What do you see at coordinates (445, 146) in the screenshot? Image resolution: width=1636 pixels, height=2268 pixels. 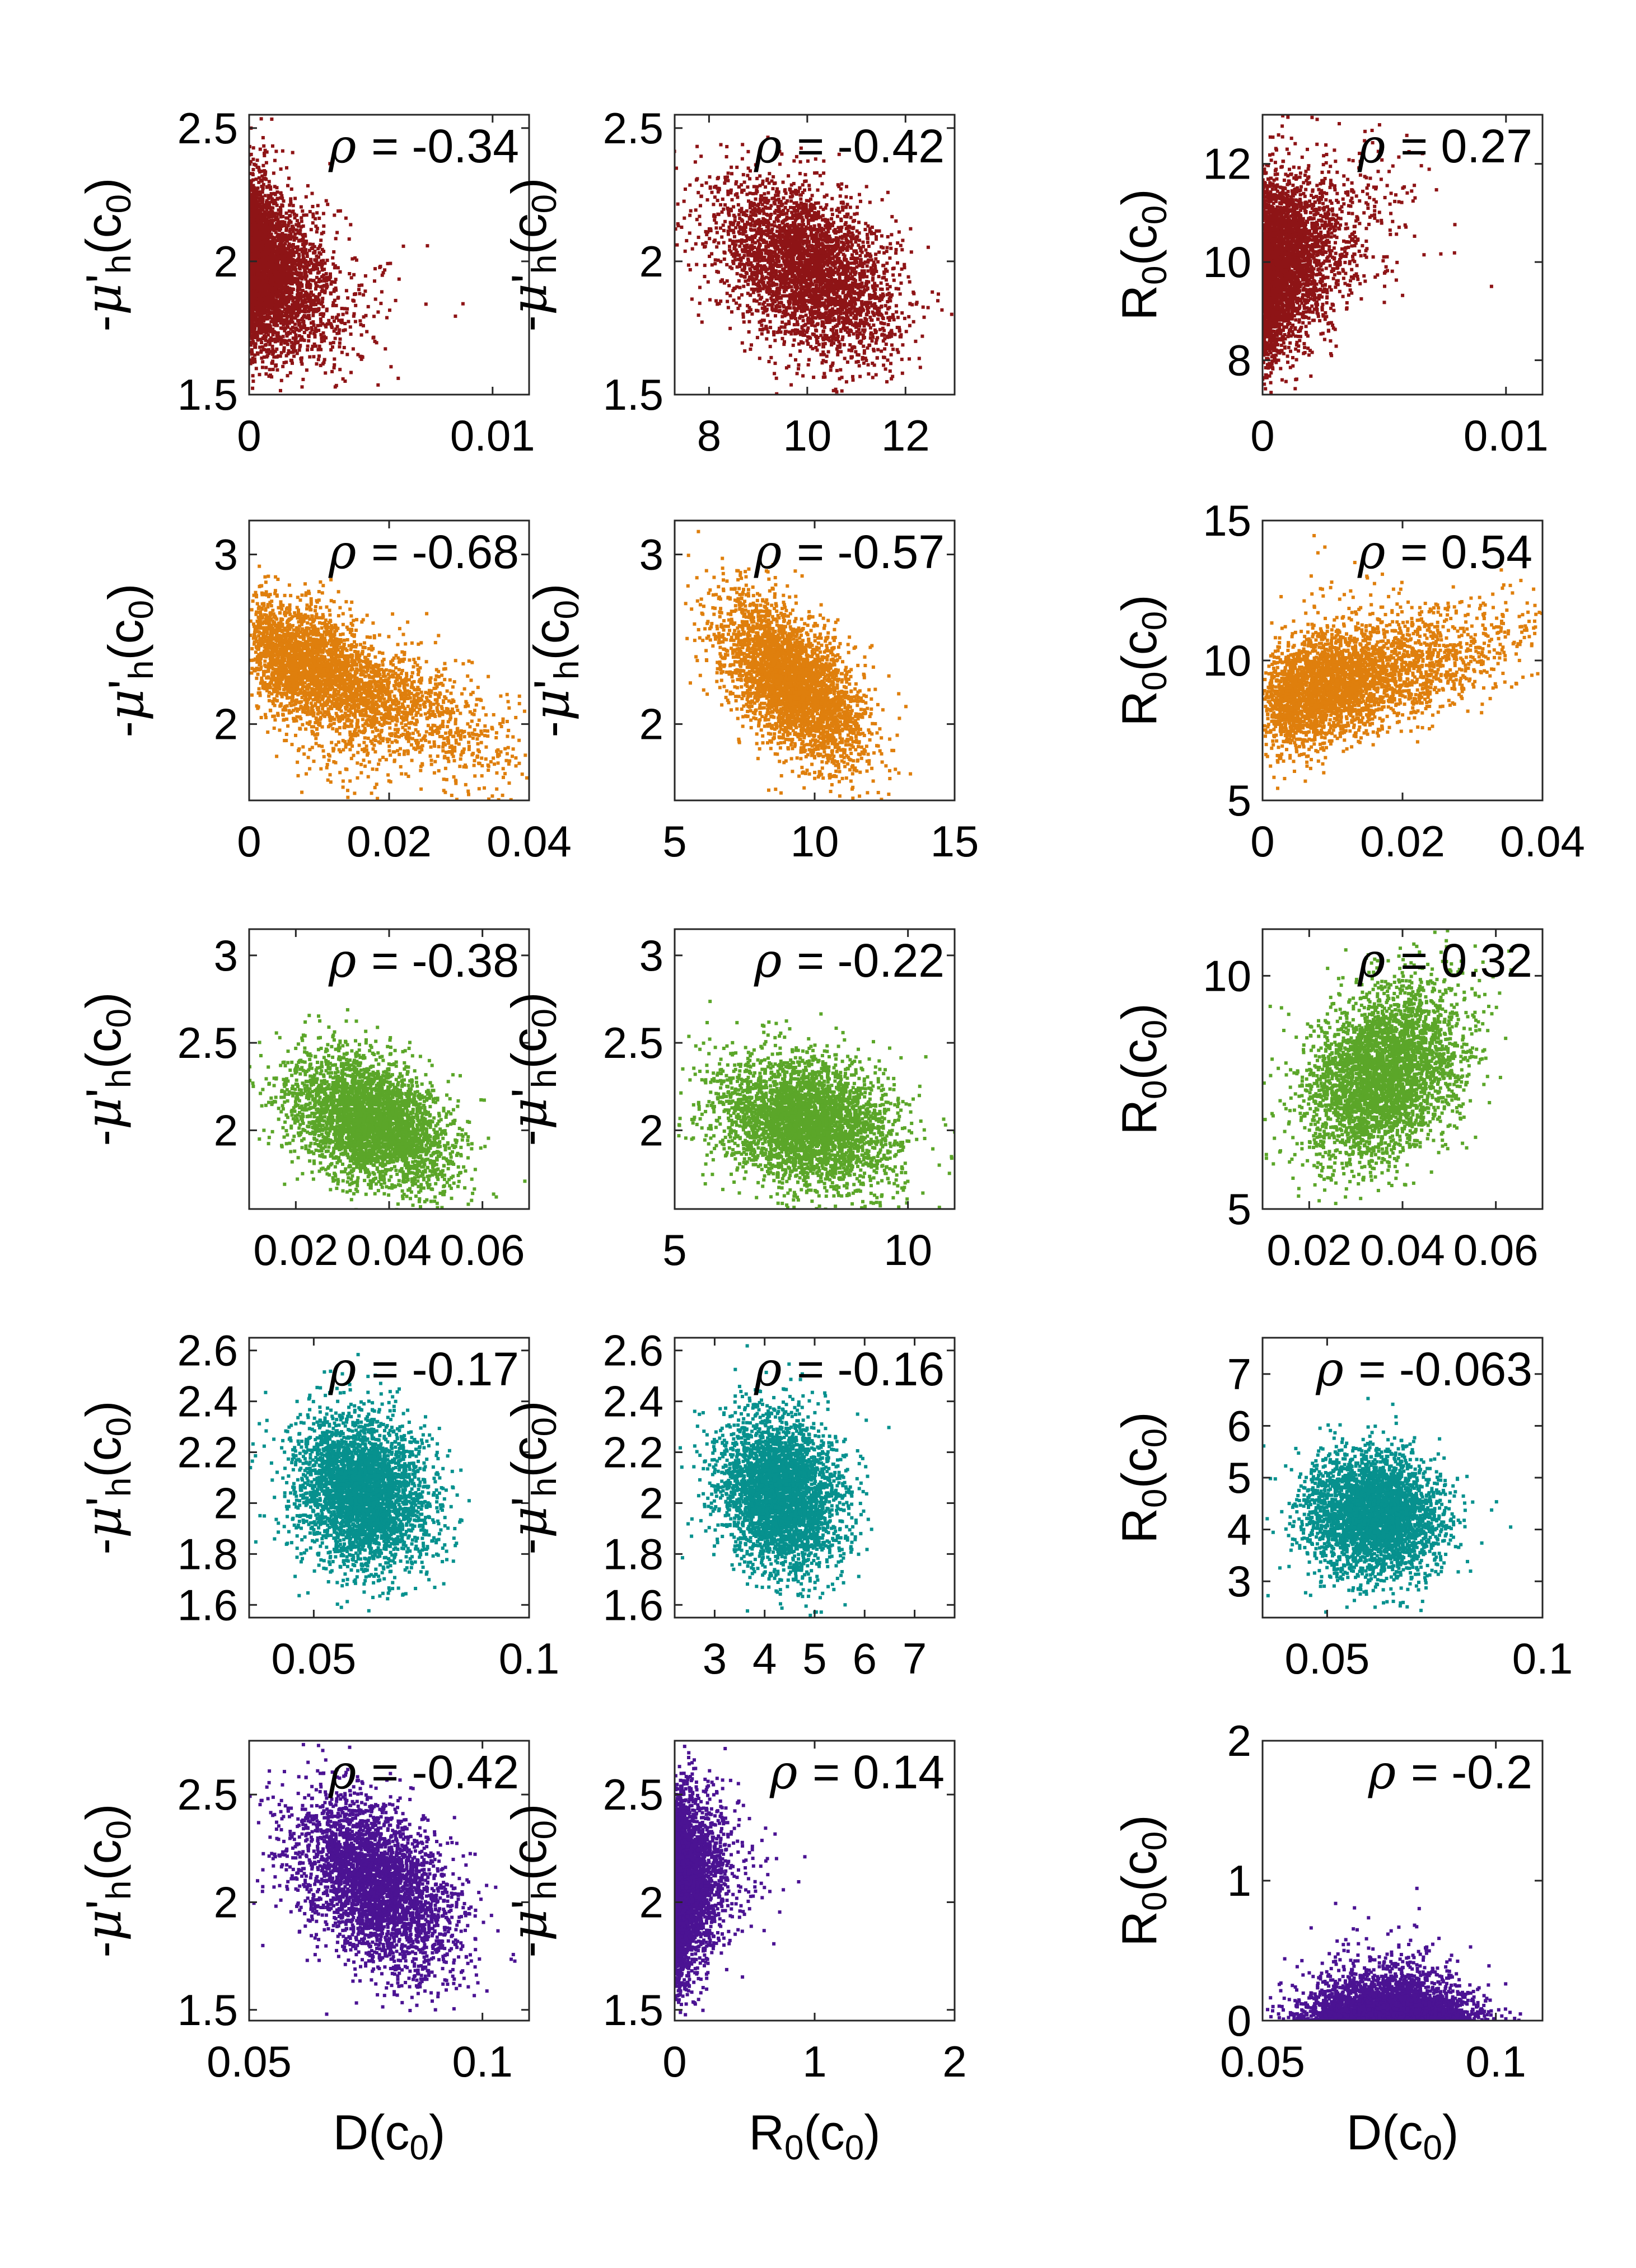 I see `rho-value: = -0.34` at bounding box center [445, 146].